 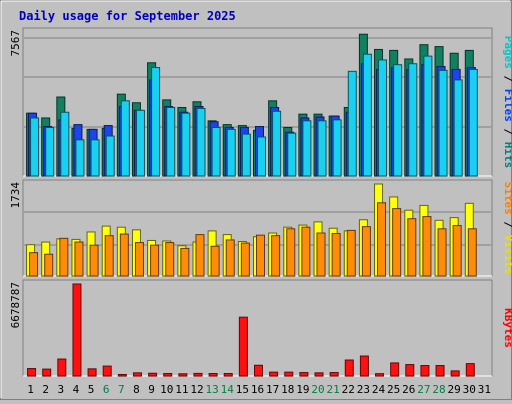 What do you see at coordinates (76, 389) in the screenshot?
I see `x-tick-label-4: 4` at bounding box center [76, 389].